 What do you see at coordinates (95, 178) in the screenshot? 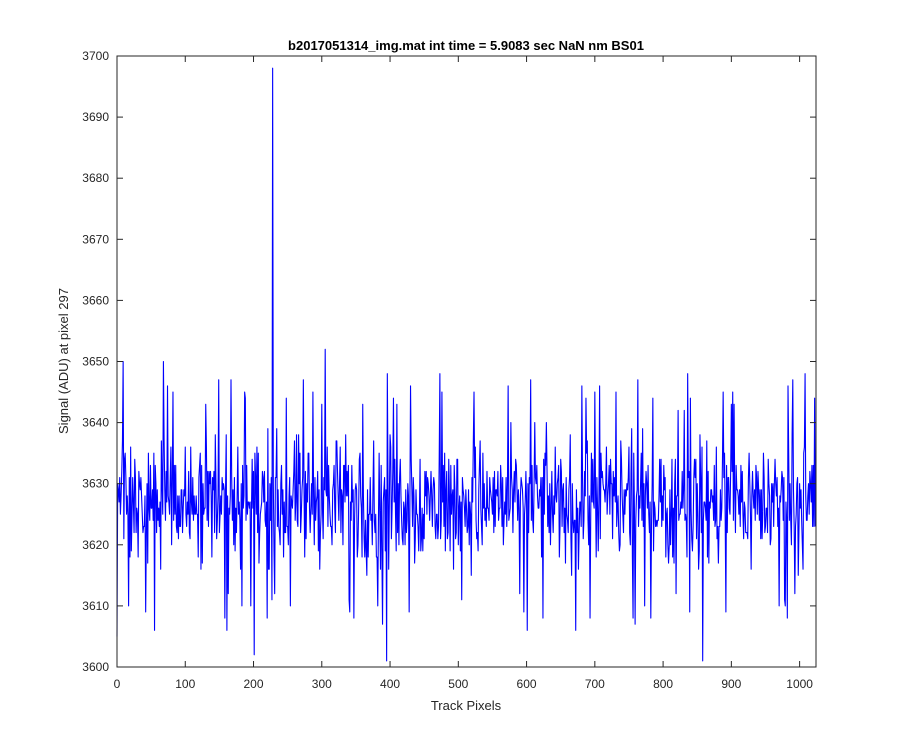
I see `y-tick-label: 3680` at bounding box center [95, 178].